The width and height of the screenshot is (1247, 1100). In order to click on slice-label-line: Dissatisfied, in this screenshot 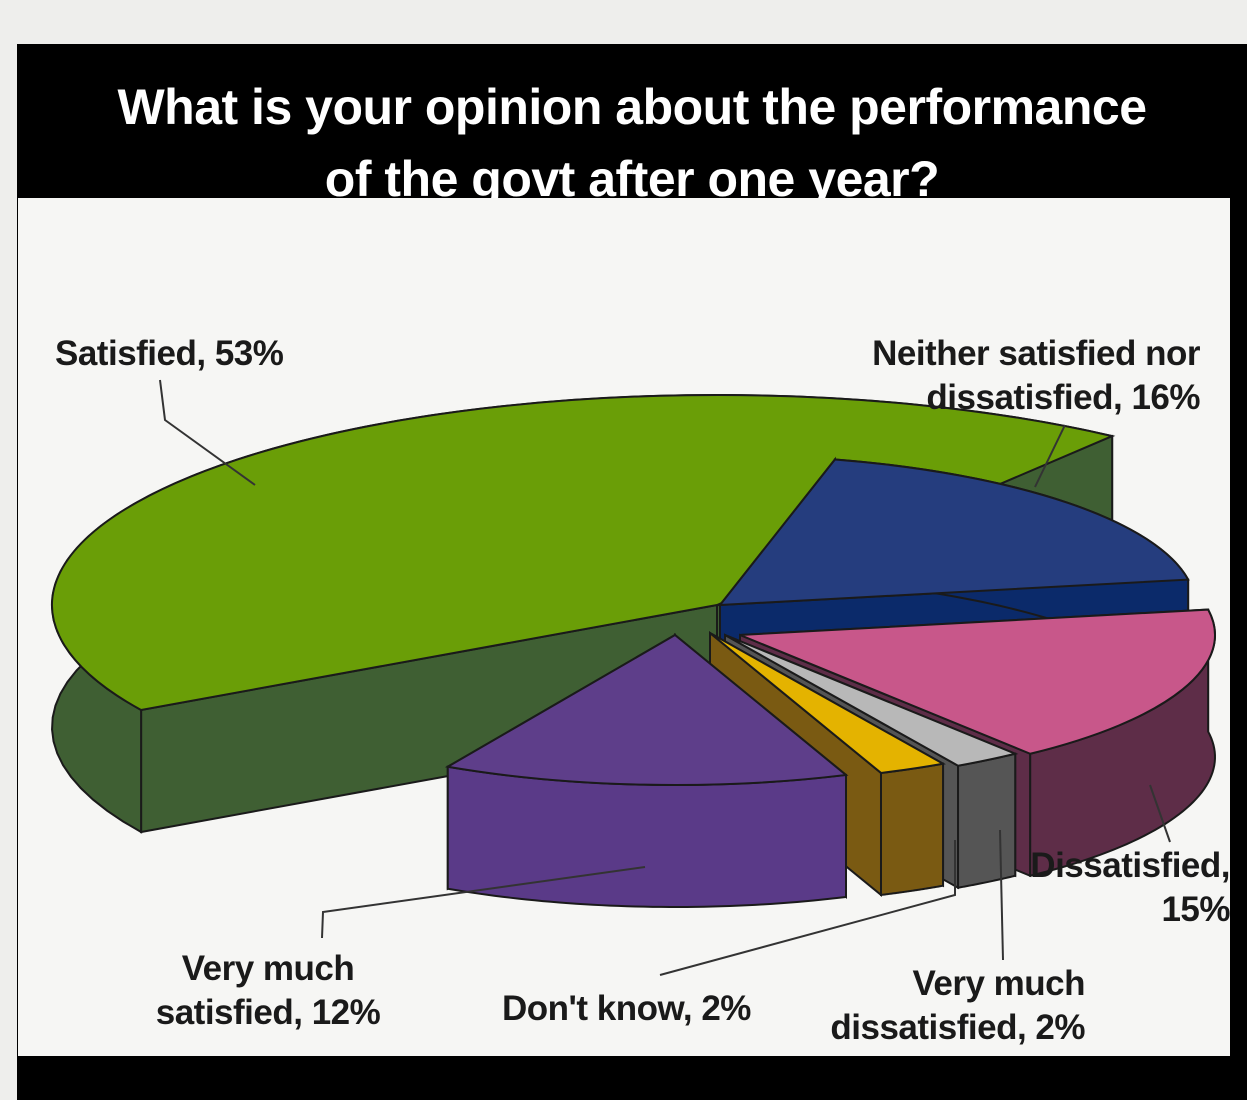, I will do `click(1130, 865)`.